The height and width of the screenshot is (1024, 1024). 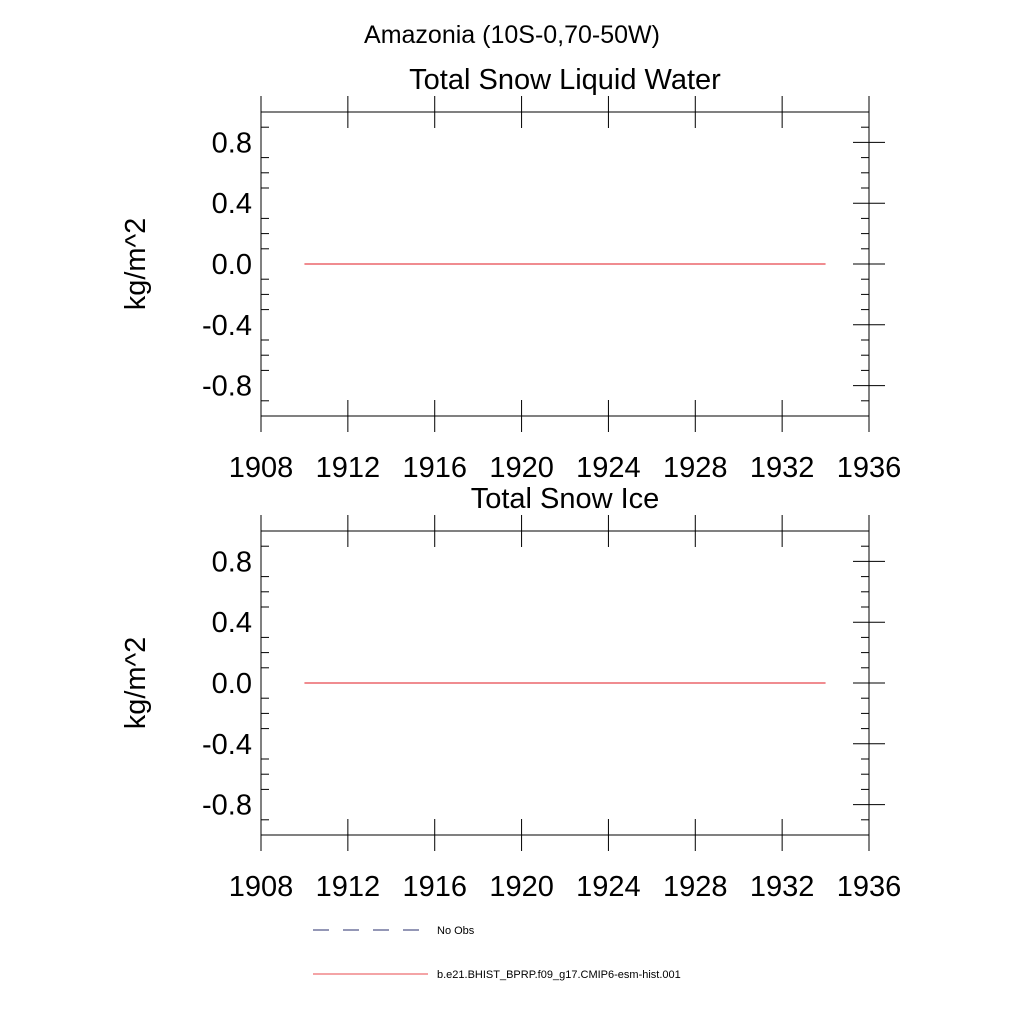 What do you see at coordinates (512, 35) in the screenshot?
I see `page-title: Amazonia (10S-0,70-50W)` at bounding box center [512, 35].